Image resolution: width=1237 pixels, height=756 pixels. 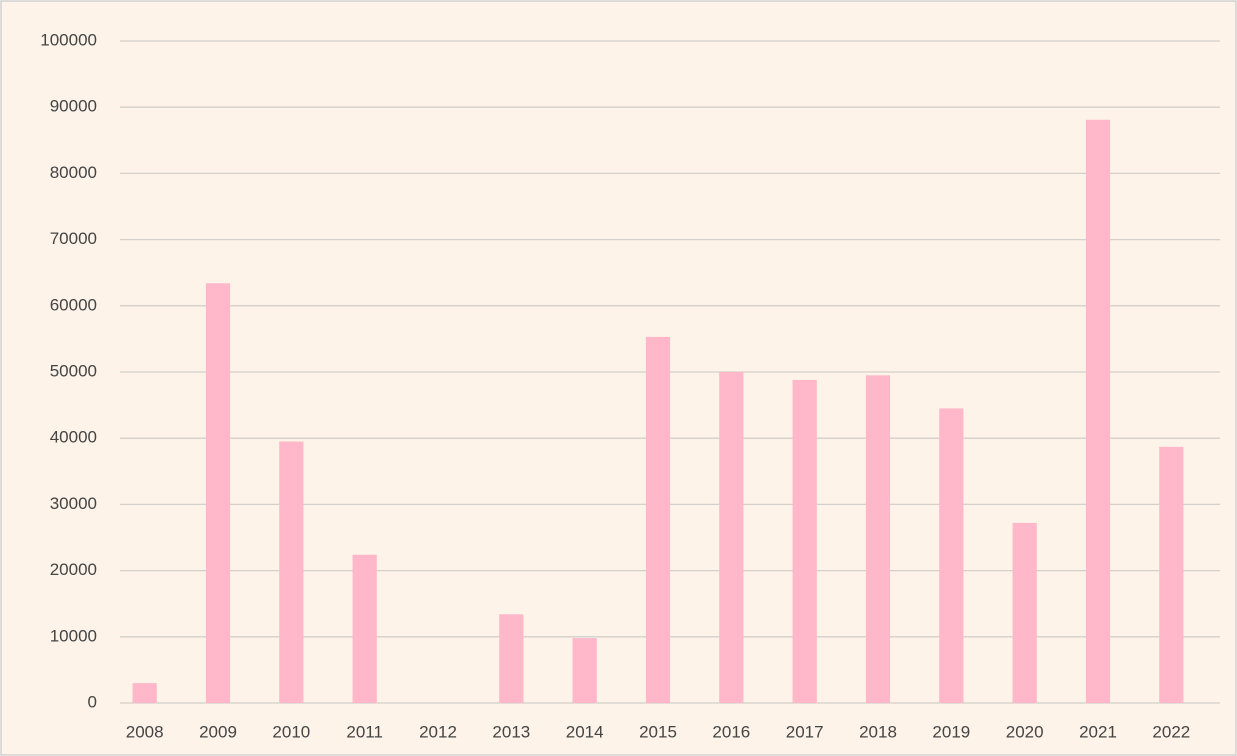 I want to click on y-tick-label: 50000, so click(x=73, y=370).